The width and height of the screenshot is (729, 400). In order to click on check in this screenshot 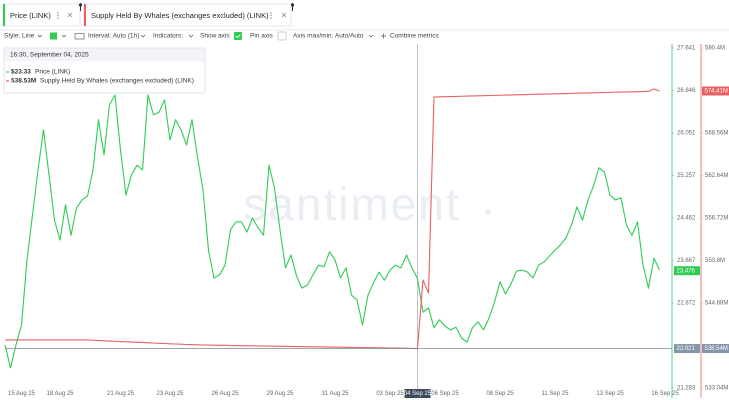, I will do `click(238, 36)`.